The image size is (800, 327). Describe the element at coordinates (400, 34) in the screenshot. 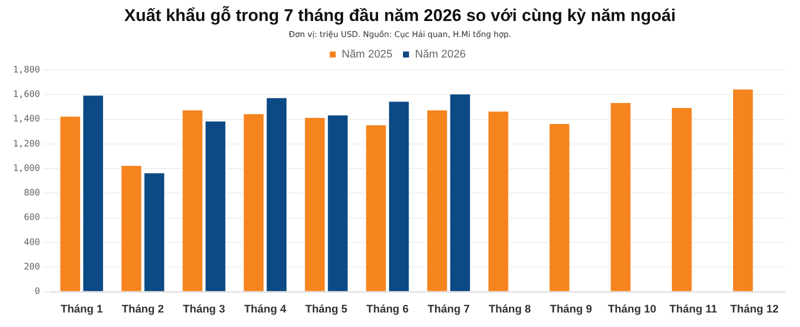

I see `chart-subtitle: Đơn vị: triệu USD. Nguồn: Cục Hải quan, H.Mi tổng hợp.` at that location.